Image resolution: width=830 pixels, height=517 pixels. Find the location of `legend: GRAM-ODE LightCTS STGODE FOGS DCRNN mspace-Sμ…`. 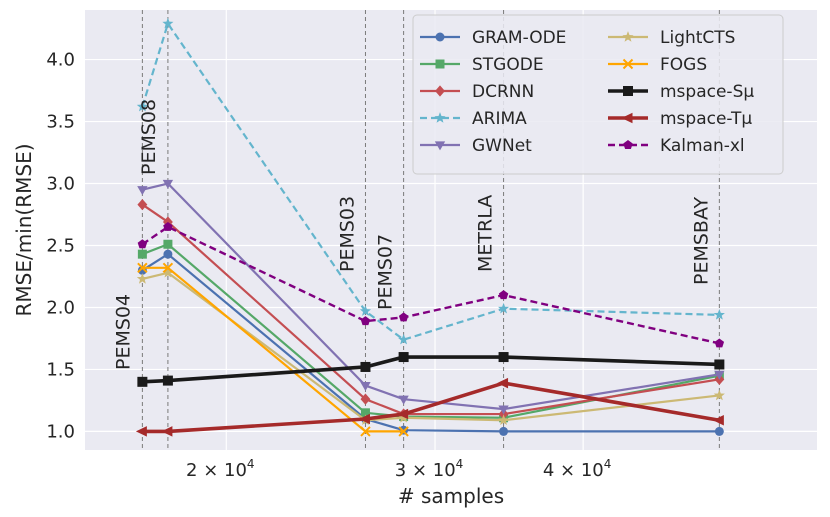

legend: GRAM-ODE LightCTS STGODE FOGS DCRNN mspace-Sμ… is located at coordinates (598, 94).